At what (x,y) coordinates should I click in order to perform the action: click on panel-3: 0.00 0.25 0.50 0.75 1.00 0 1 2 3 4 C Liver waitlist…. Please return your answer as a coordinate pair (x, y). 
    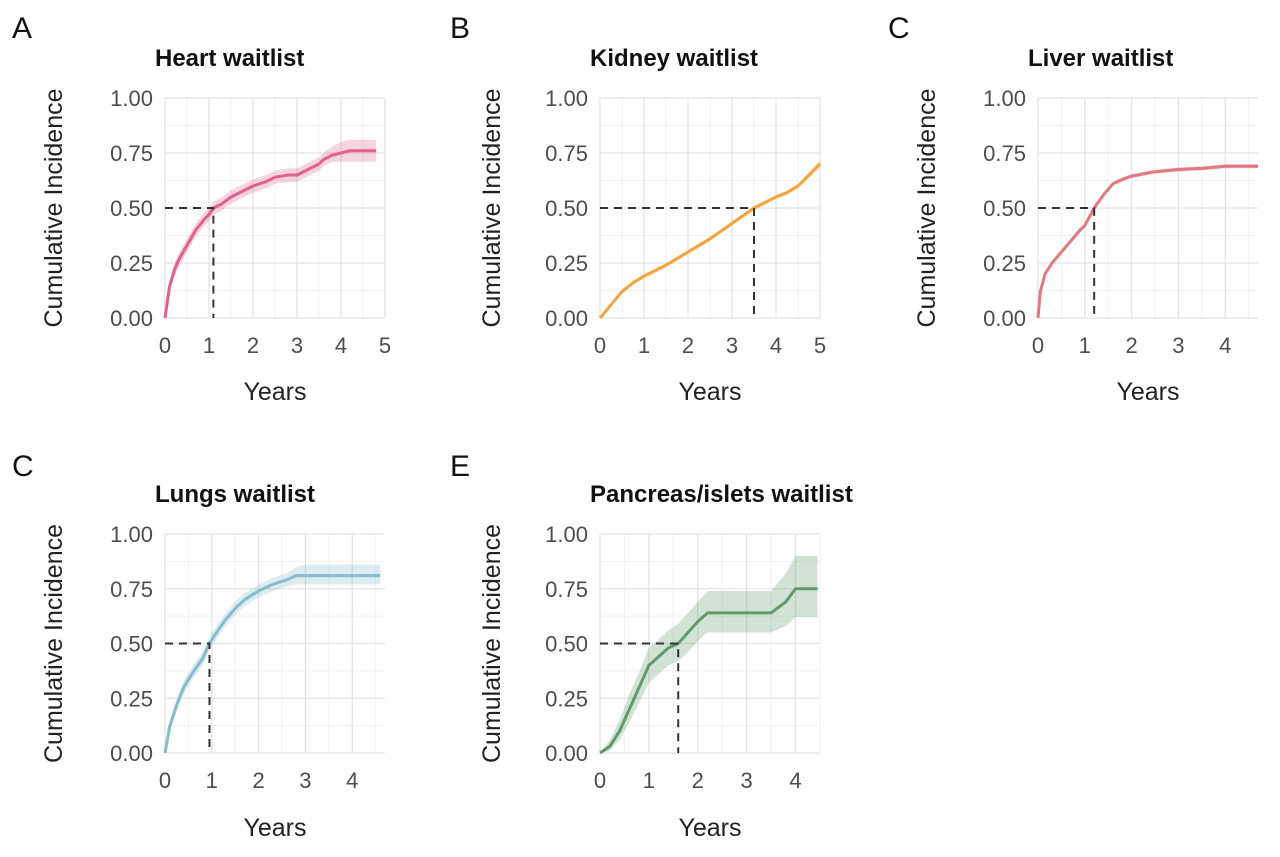
    Looking at the image, I should click on (1073, 209).